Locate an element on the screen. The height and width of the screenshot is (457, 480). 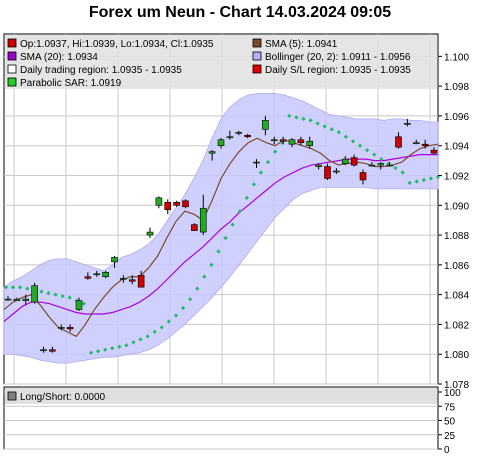
y-tick-label: 1.084 is located at coordinates (456, 296).